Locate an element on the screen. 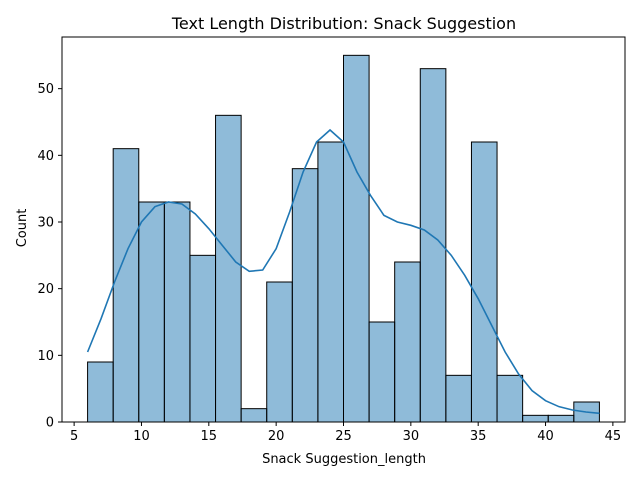 This screenshot has width=640, height=480. y-tick-label: 30 is located at coordinates (45, 223).